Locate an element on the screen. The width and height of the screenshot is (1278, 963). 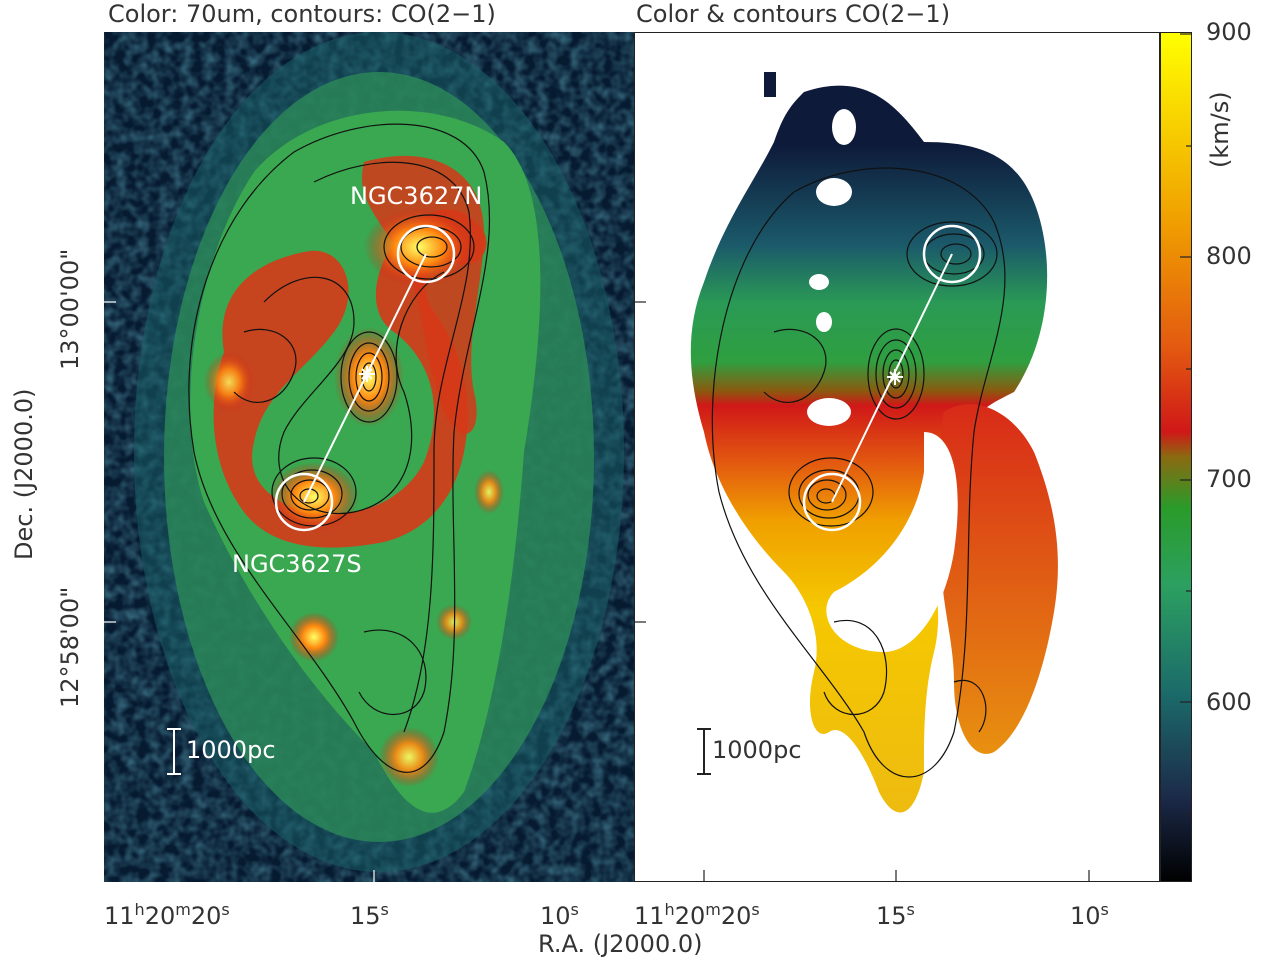
colorbar is located at coordinates (1176, 457).